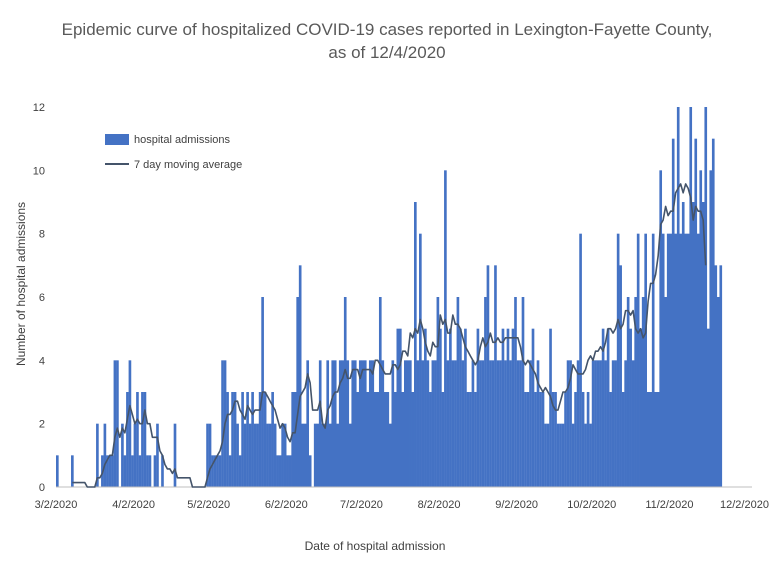 The height and width of the screenshot is (568, 774). What do you see at coordinates (669, 505) in the screenshot?
I see `x-tick-label: 11/2/2020` at bounding box center [669, 505].